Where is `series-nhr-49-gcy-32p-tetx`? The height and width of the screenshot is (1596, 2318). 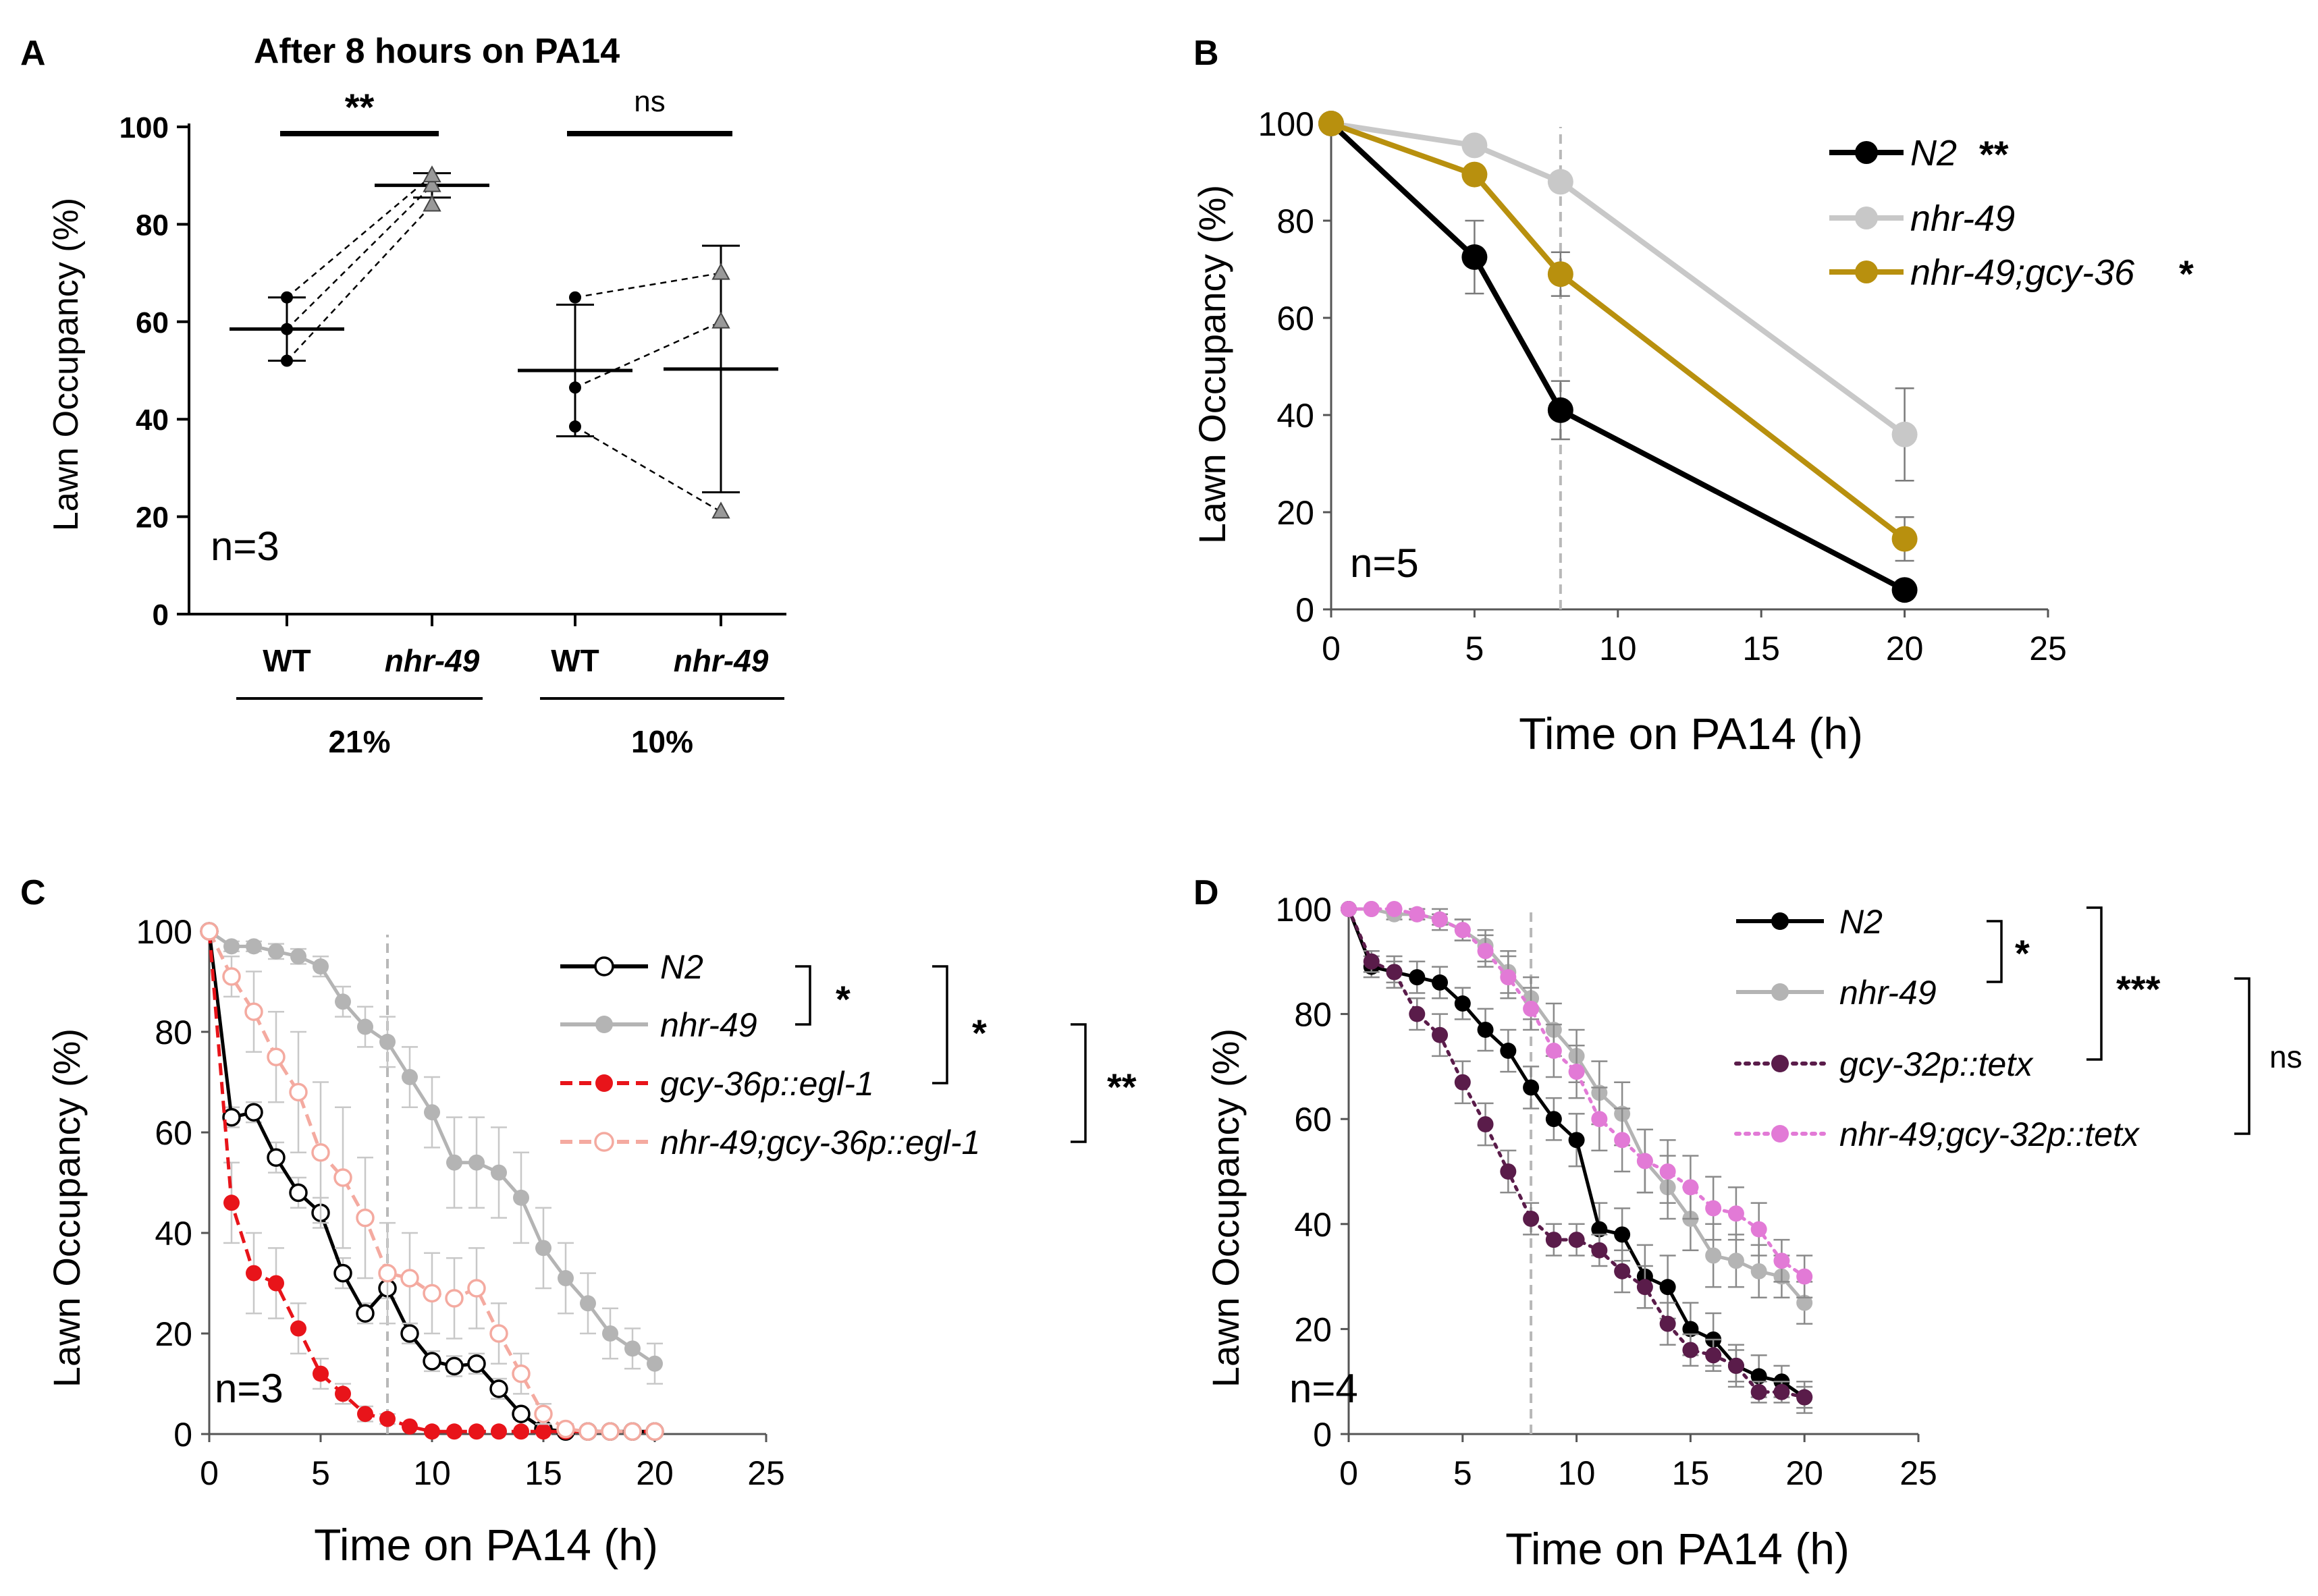
series-nhr-49-gcy-32p-tetx is located at coordinates (1577, 1099).